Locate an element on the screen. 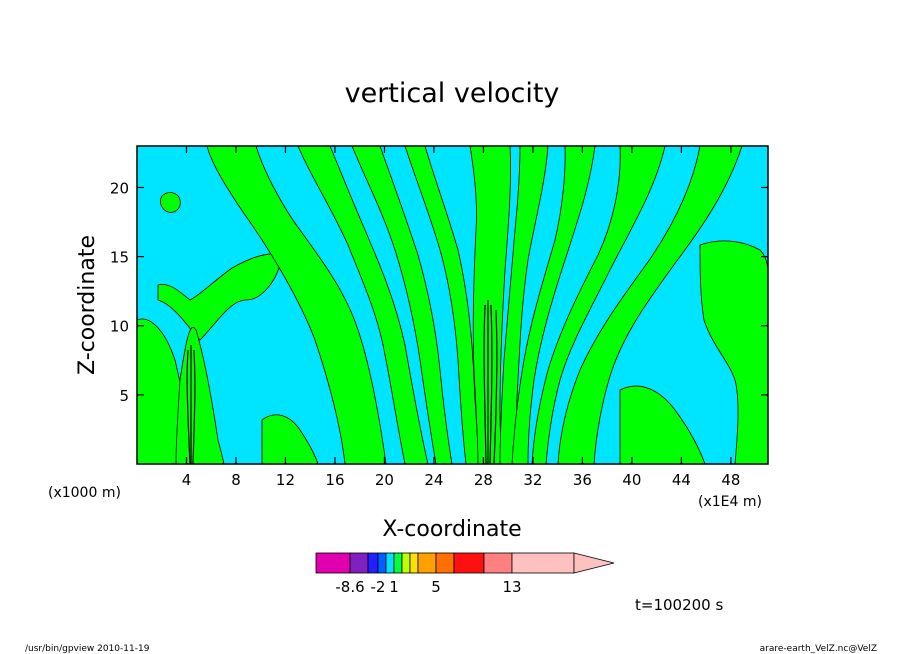 The width and height of the screenshot is (904, 654). x-unit-right-label: (x1E4 m) is located at coordinates (730, 502).